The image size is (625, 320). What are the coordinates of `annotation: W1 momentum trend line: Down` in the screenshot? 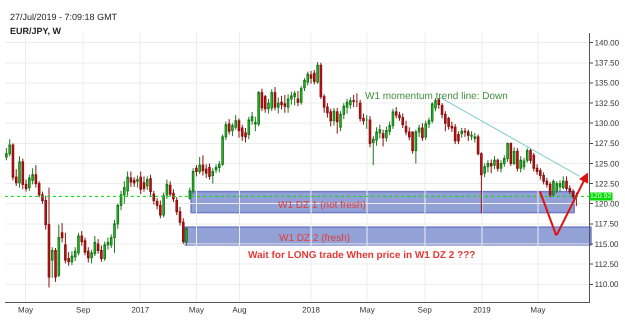 It's located at (436, 96).